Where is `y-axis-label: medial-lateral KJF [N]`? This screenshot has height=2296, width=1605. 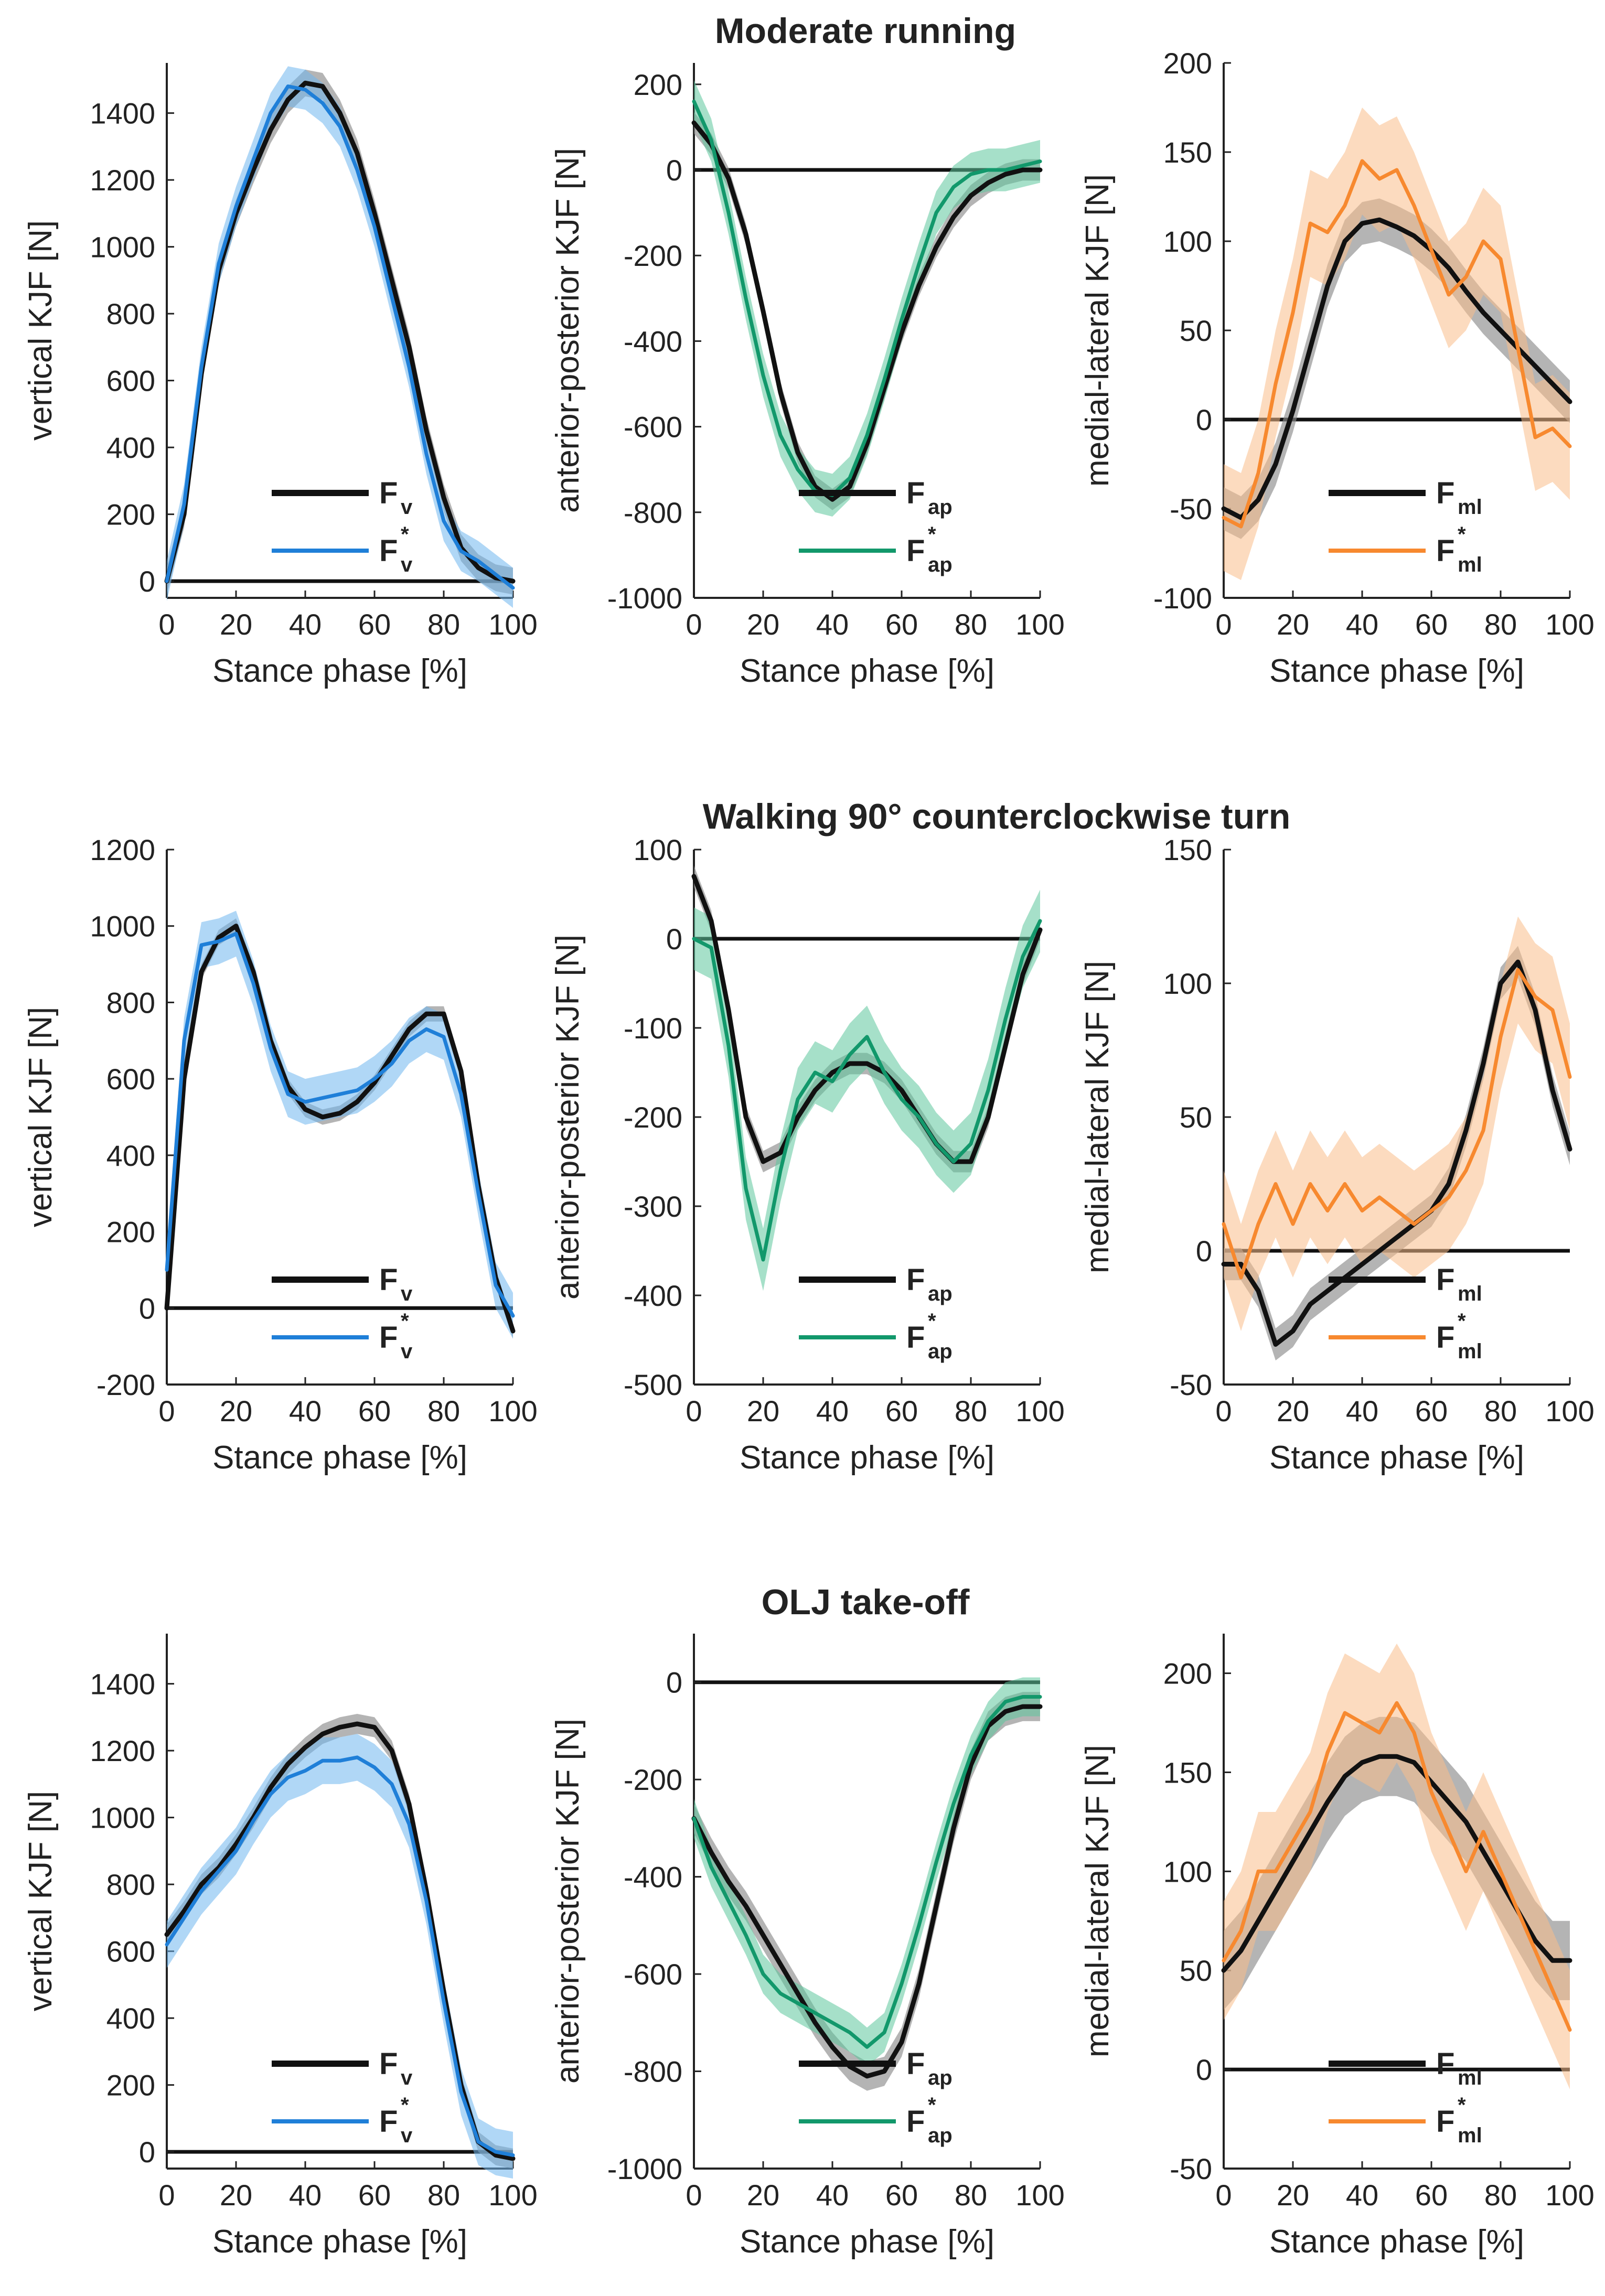
y-axis-label: medial-lateral KJF [N] is located at coordinates (1097, 1117).